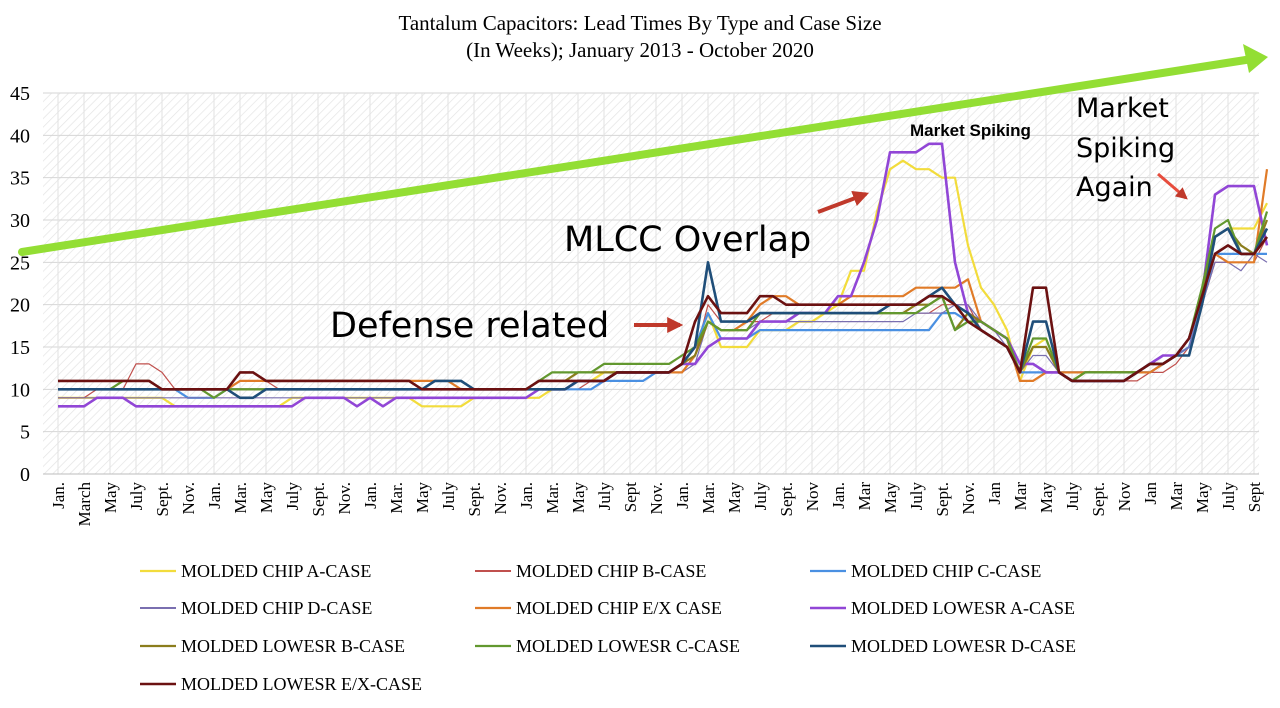 The image size is (1280, 708). What do you see at coordinates (293, 646) in the screenshot?
I see `legend-label-molded-lowesr-b-case: MOLDED LOWESR B-CASE` at bounding box center [293, 646].